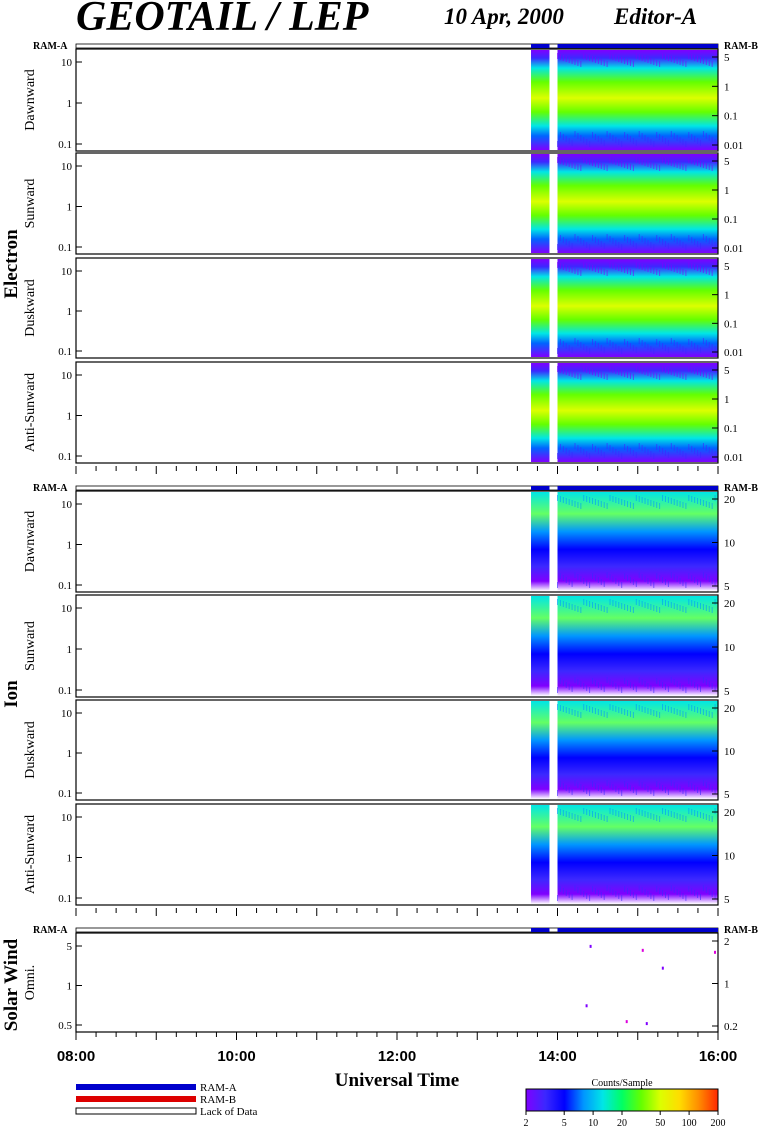 This screenshot has width=762, height=1128. Describe the element at coordinates (11, 984) in the screenshot. I see `group-label: Solar Wind` at that location.